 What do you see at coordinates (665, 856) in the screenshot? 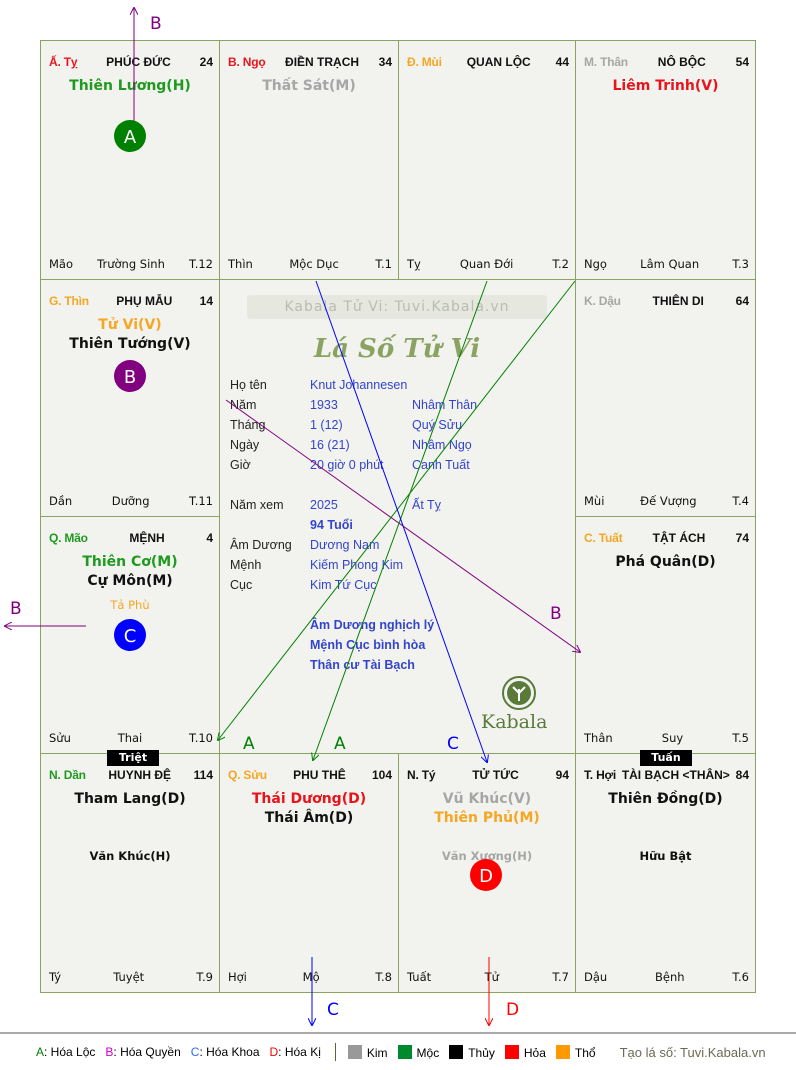
I see `minor-star: Hữu Bật` at bounding box center [665, 856].